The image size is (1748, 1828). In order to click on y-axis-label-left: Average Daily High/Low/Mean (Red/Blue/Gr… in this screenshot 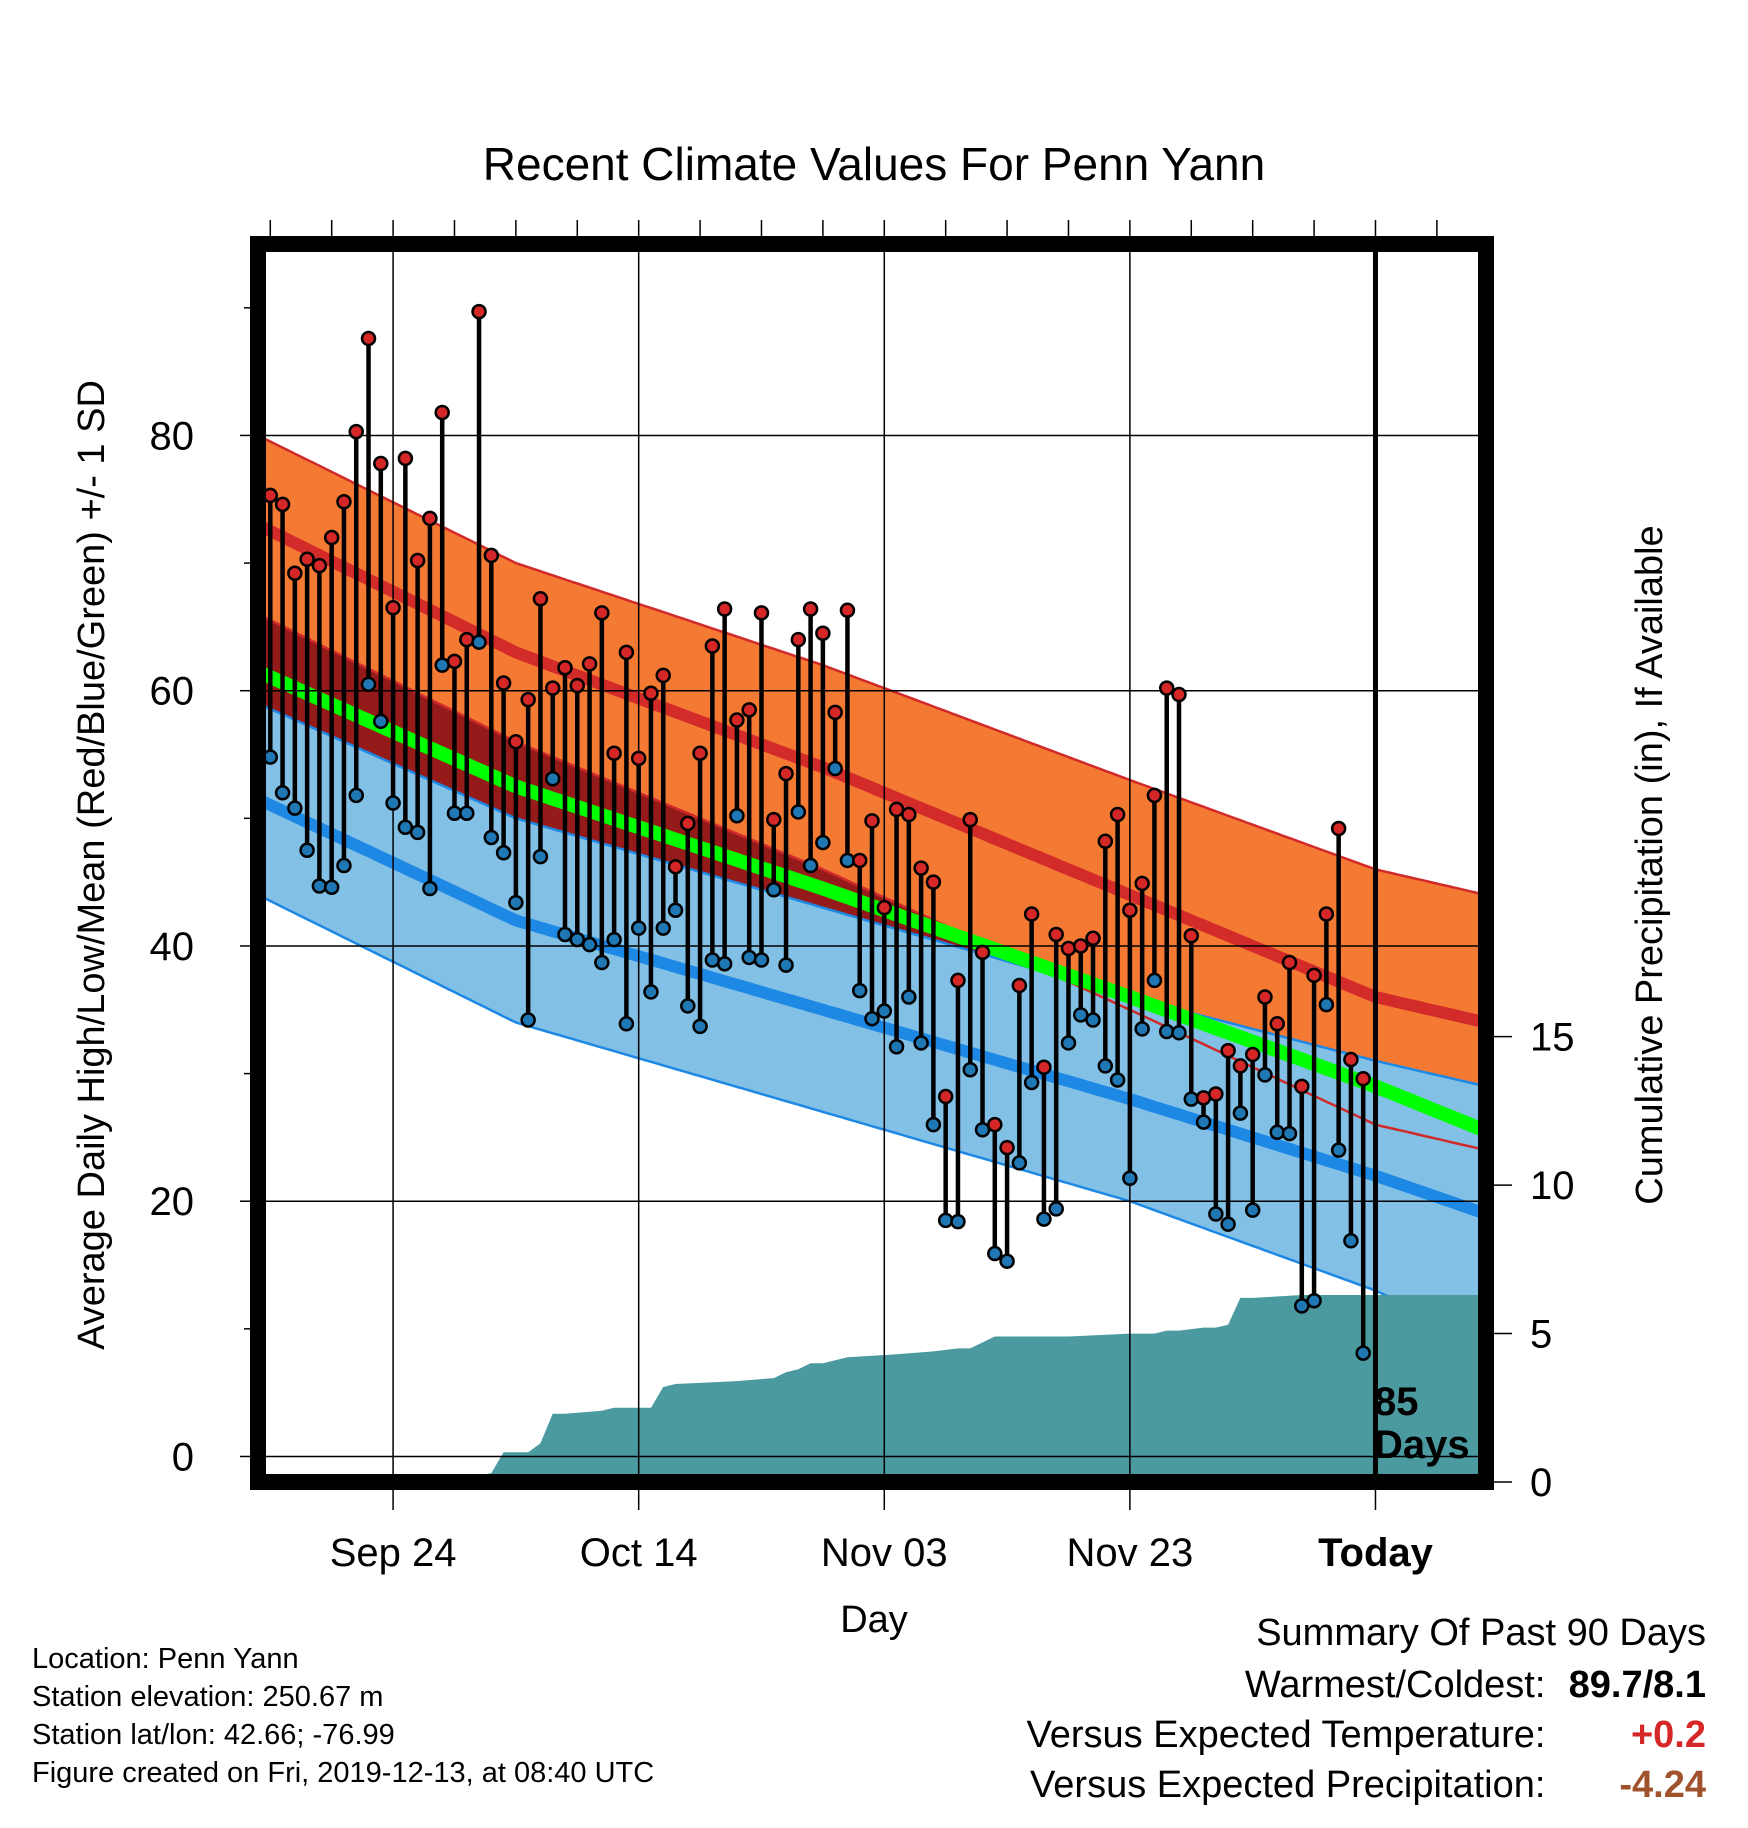, I will do `click(92, 865)`.